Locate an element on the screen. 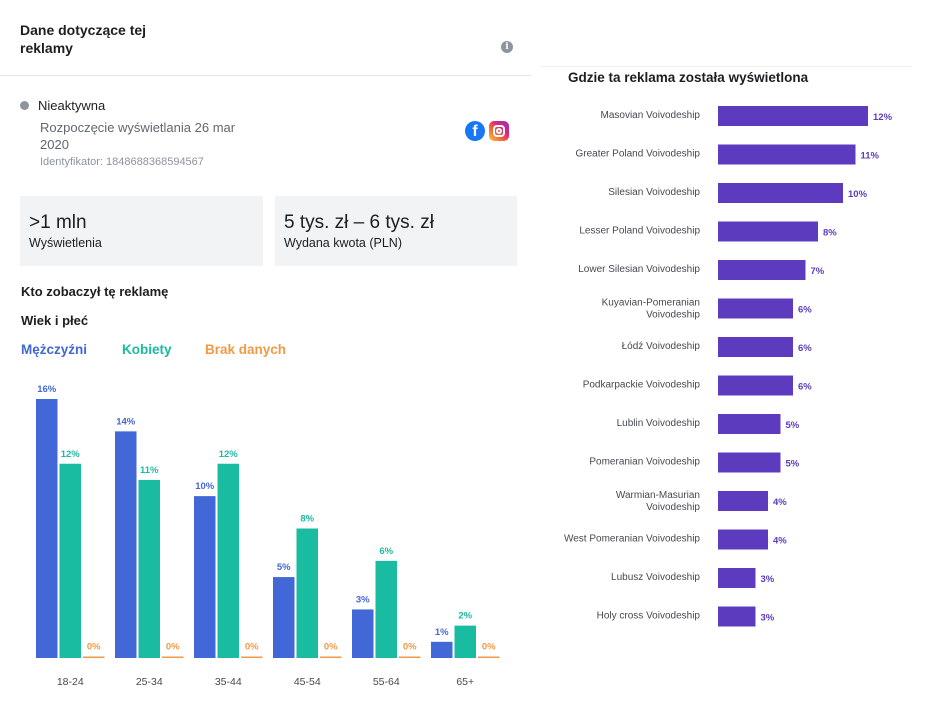 Image resolution: width=950 pixels, height=706 pixels. start-date: Rozpoczęcie wyświetlania 26 mar 2020 is located at coordinates (138, 136).